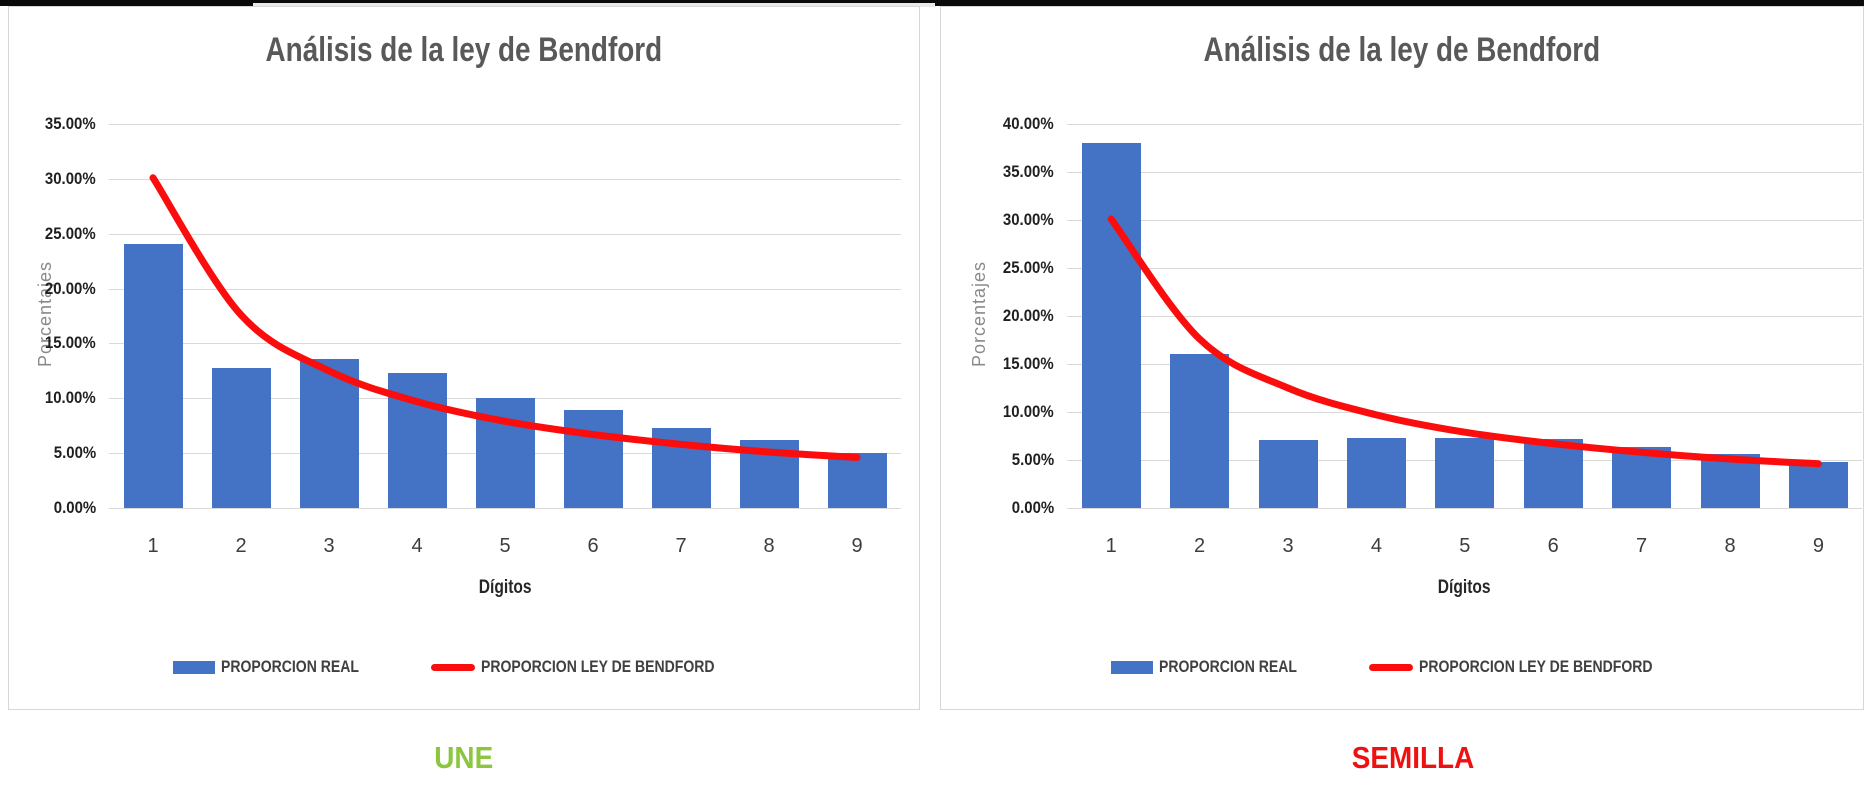 This screenshot has height=786, width=1864. Describe the element at coordinates (1028, 123) in the screenshot. I see `y-tick-label: 40.00%` at that location.